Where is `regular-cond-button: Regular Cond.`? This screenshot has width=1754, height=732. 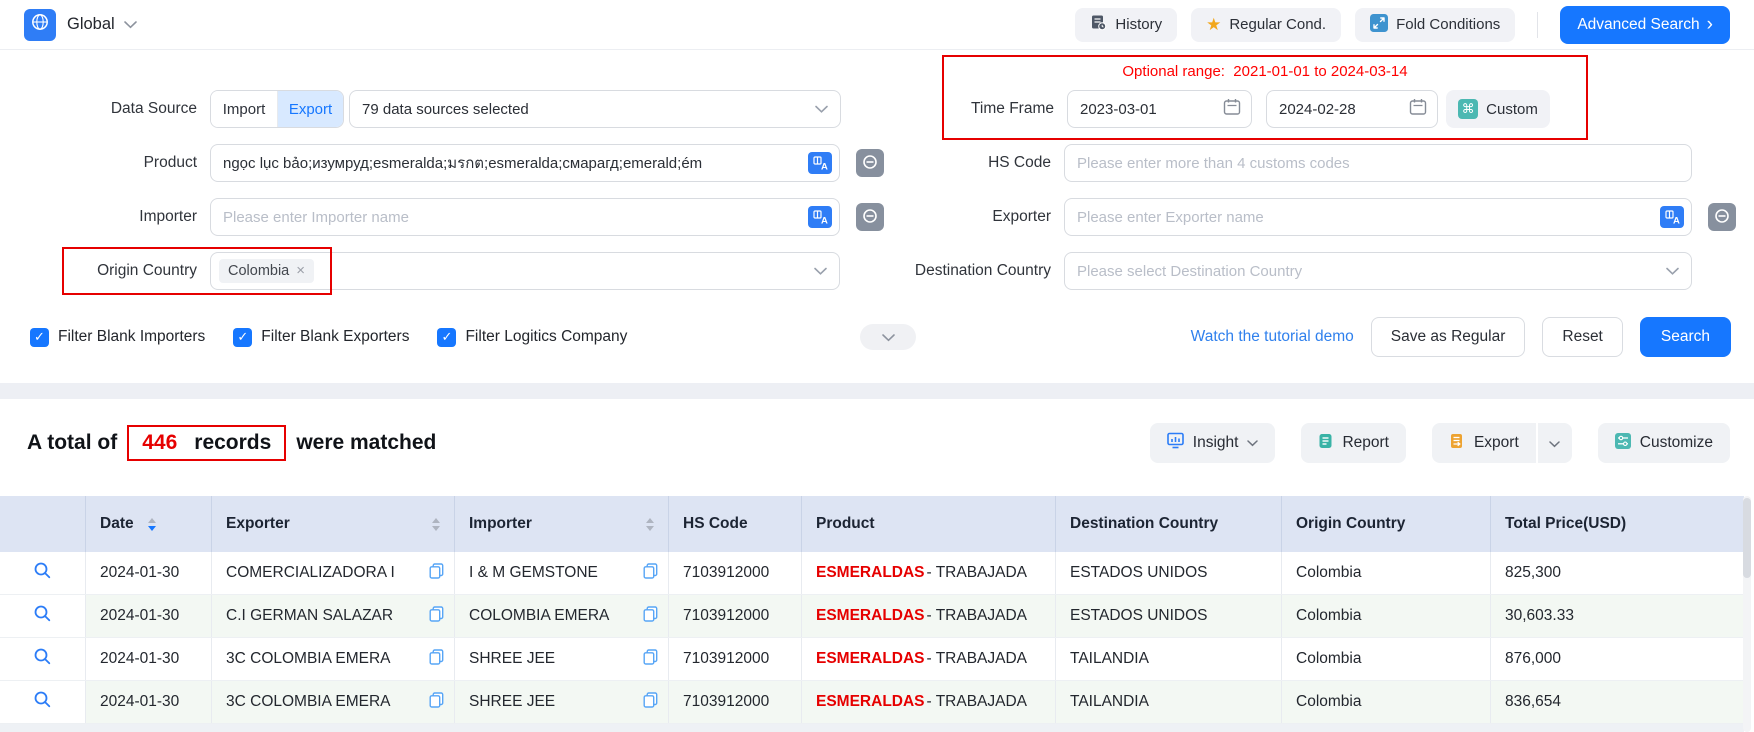
regular-cond-button: Regular Cond. is located at coordinates (1266, 24).